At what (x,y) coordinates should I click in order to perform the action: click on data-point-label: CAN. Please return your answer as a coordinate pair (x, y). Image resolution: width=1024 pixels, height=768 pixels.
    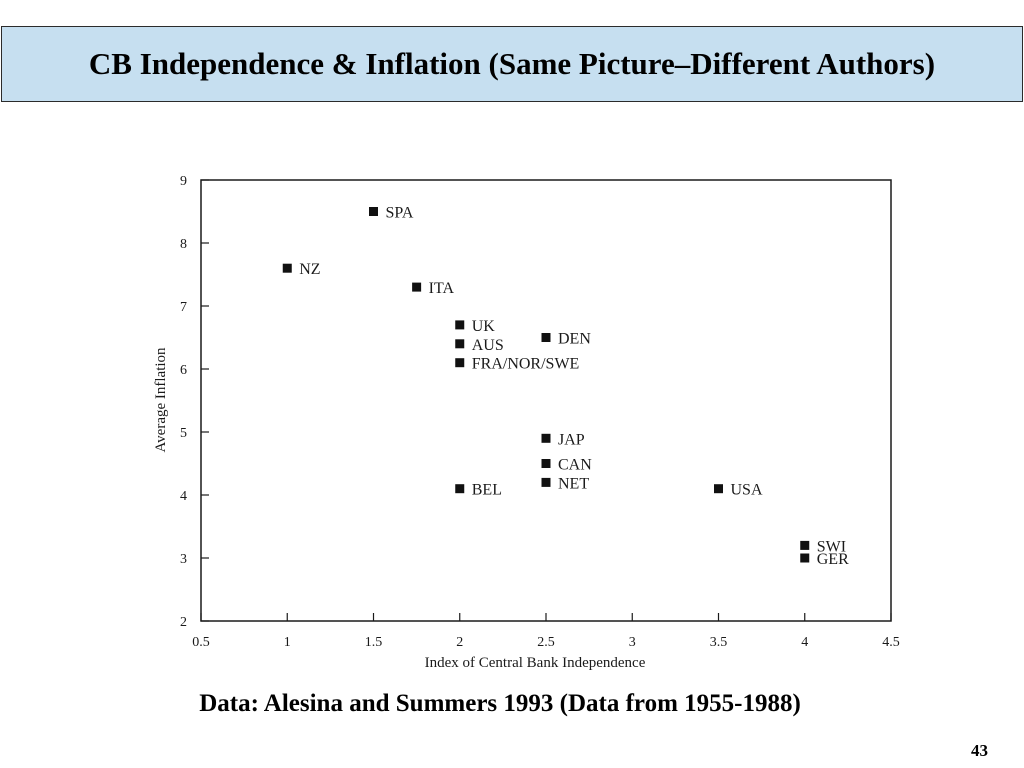
    Looking at the image, I should click on (575, 465).